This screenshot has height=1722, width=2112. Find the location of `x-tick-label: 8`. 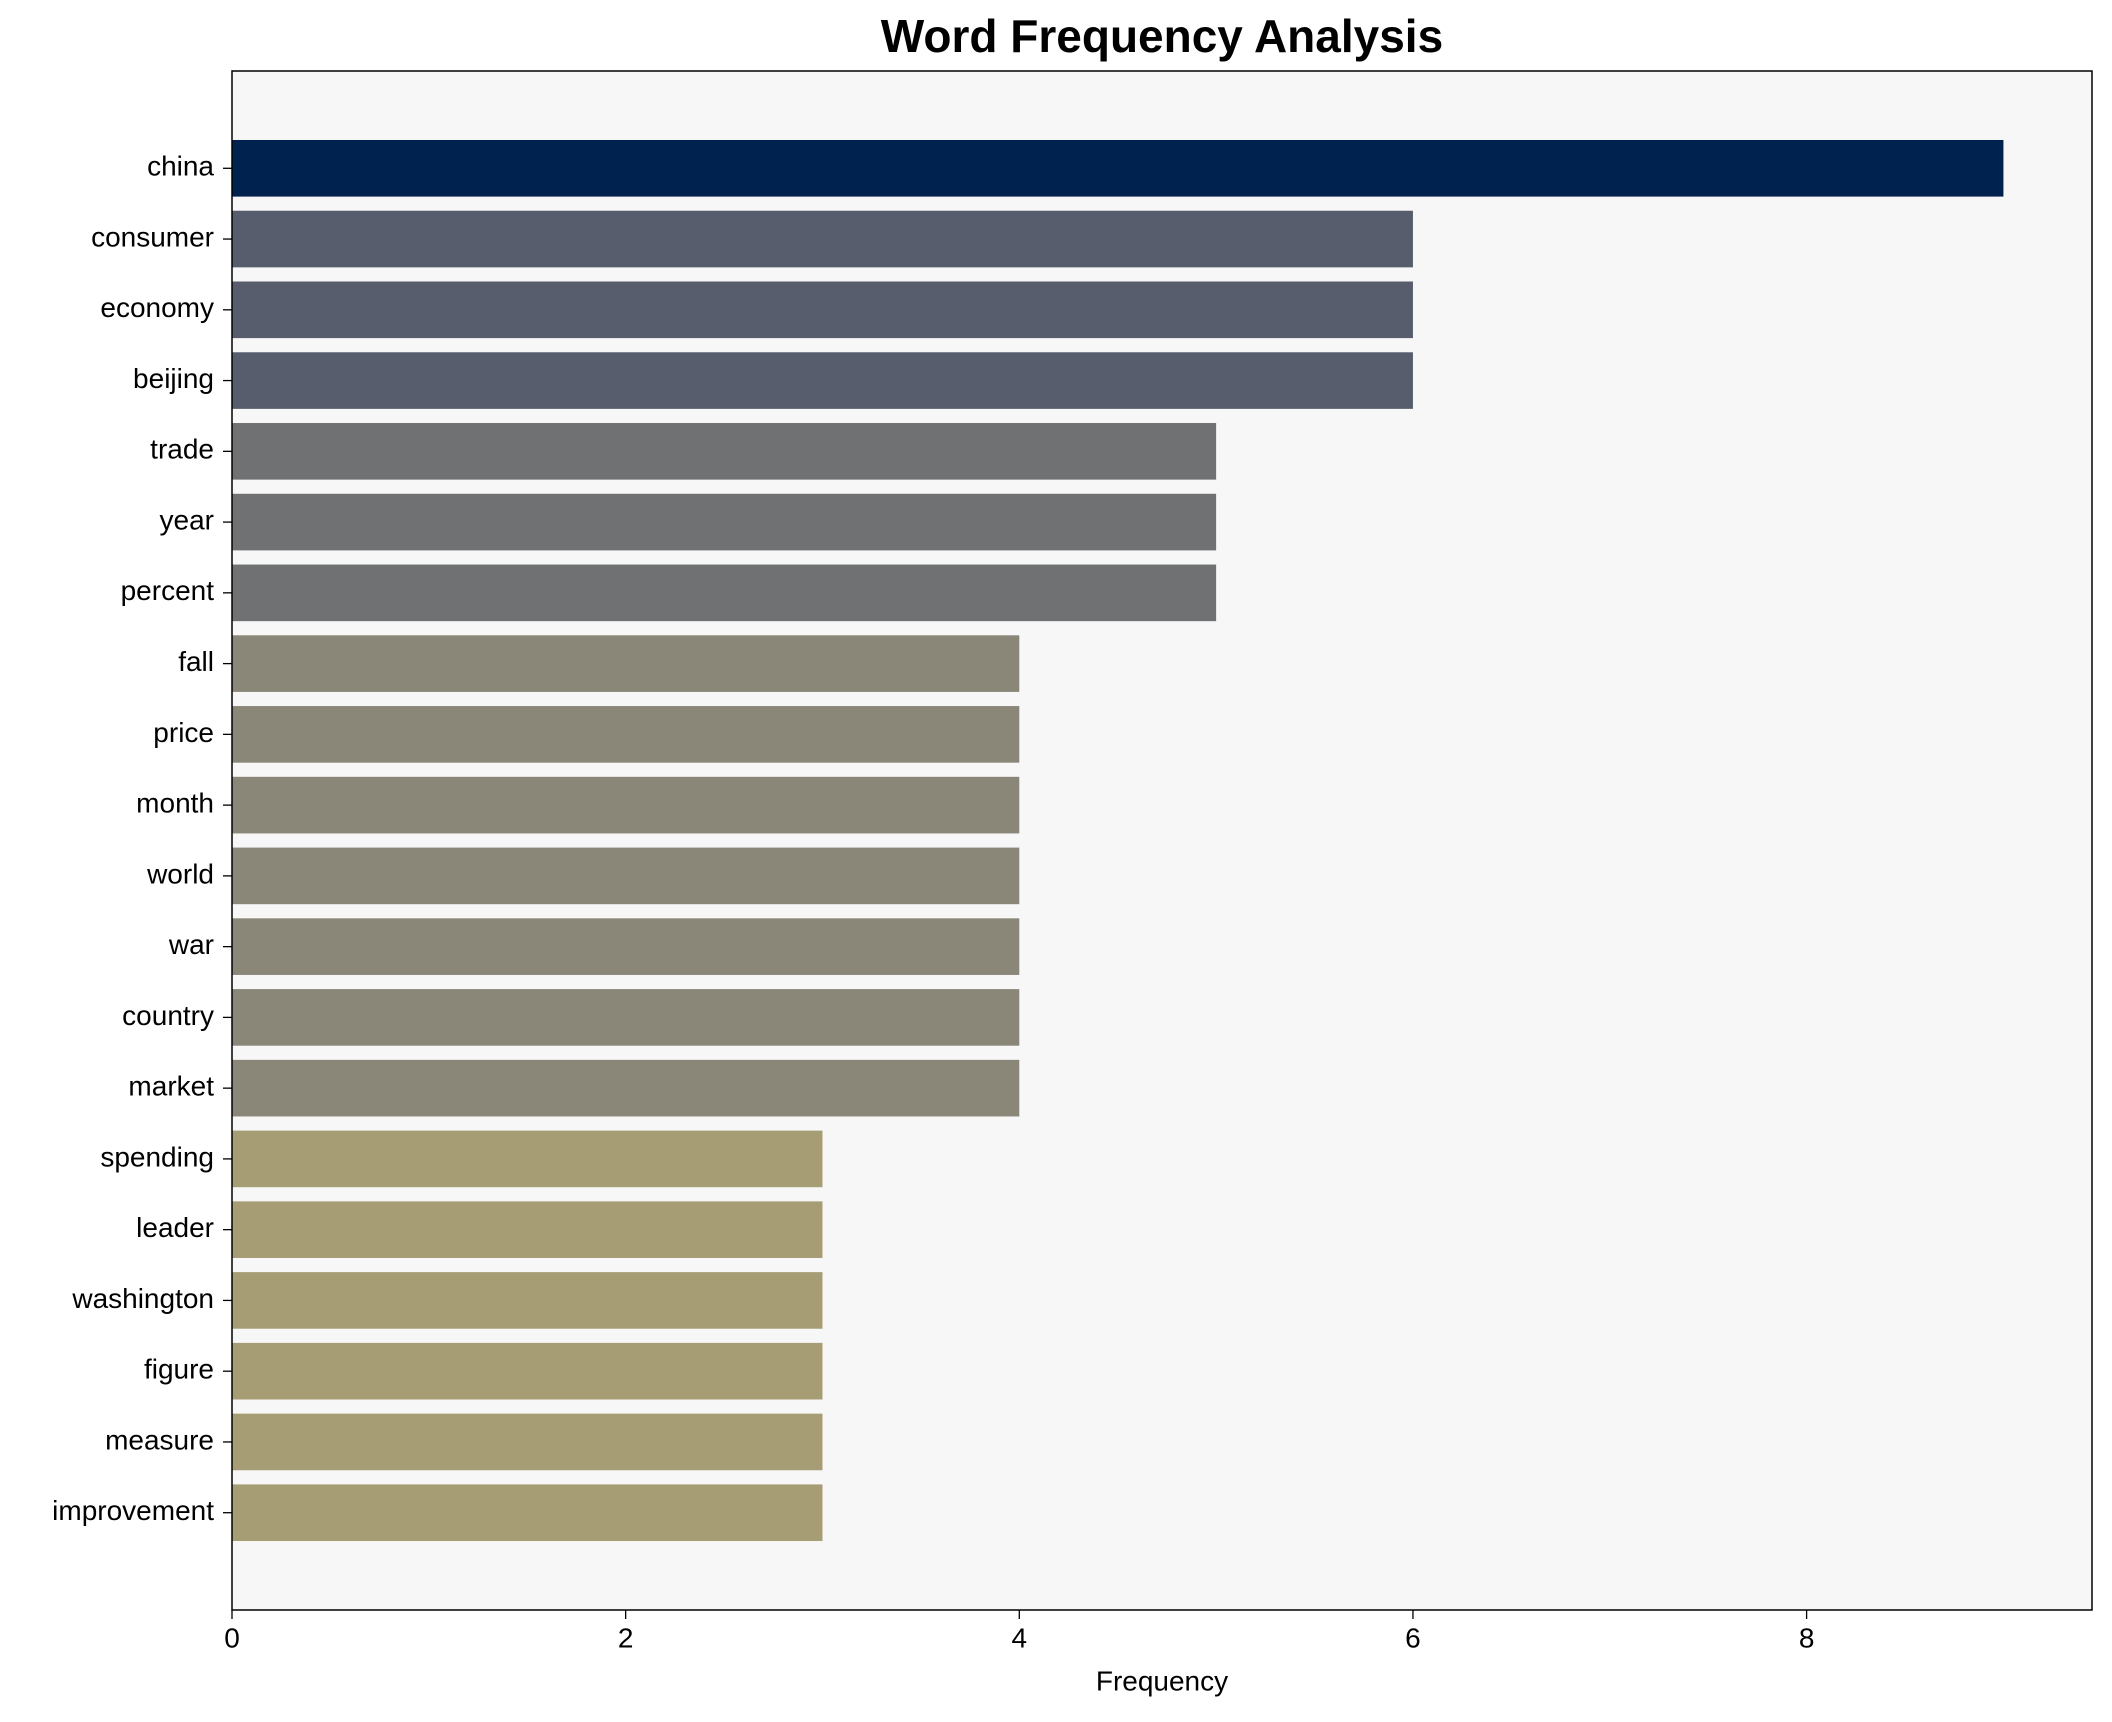

x-tick-label: 8 is located at coordinates (1807, 1637).